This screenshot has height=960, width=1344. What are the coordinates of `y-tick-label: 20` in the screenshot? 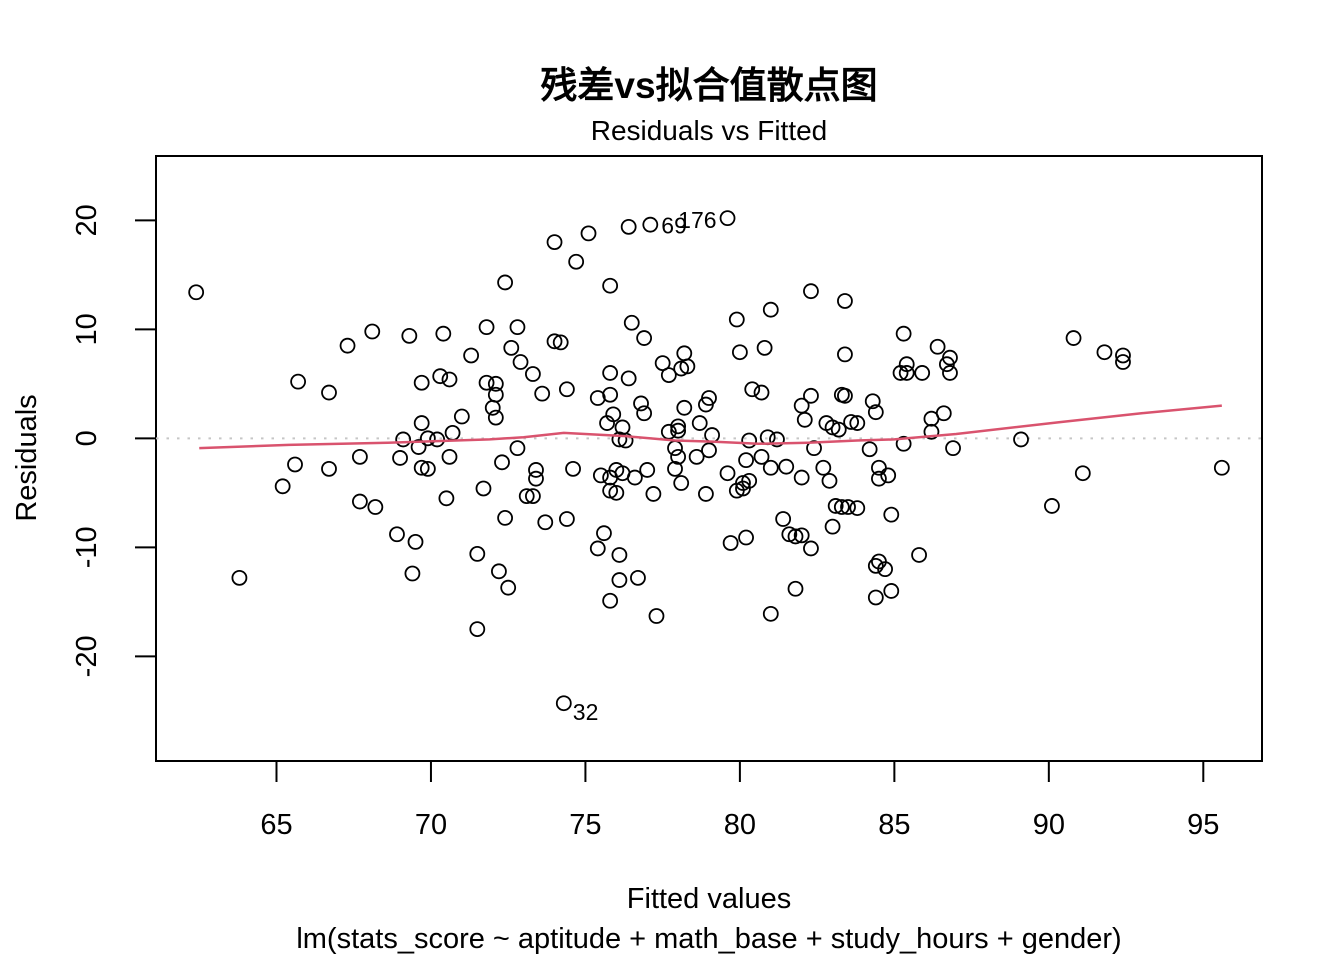 It's located at (87, 220).